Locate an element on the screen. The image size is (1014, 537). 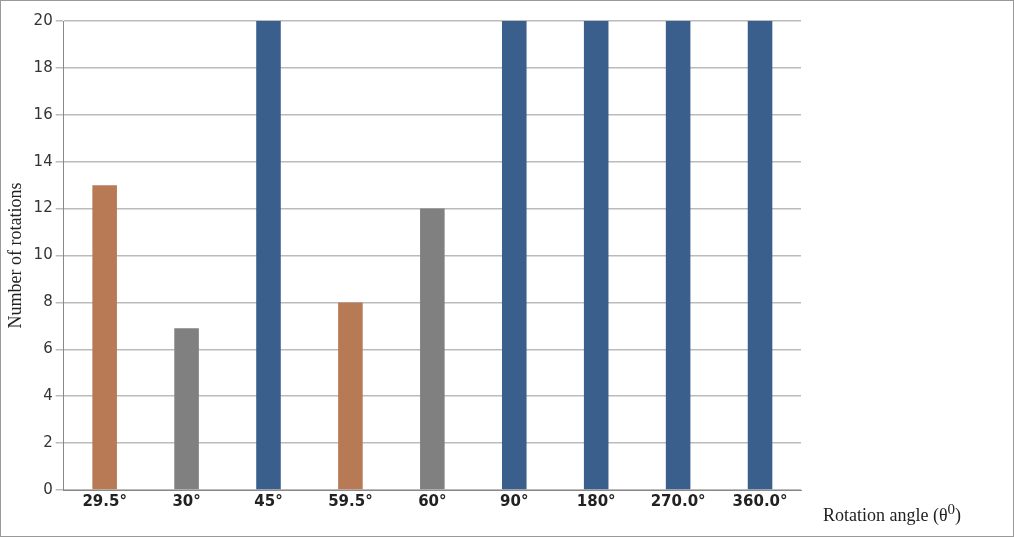
y-tick-label: 6 is located at coordinates (48, 348).